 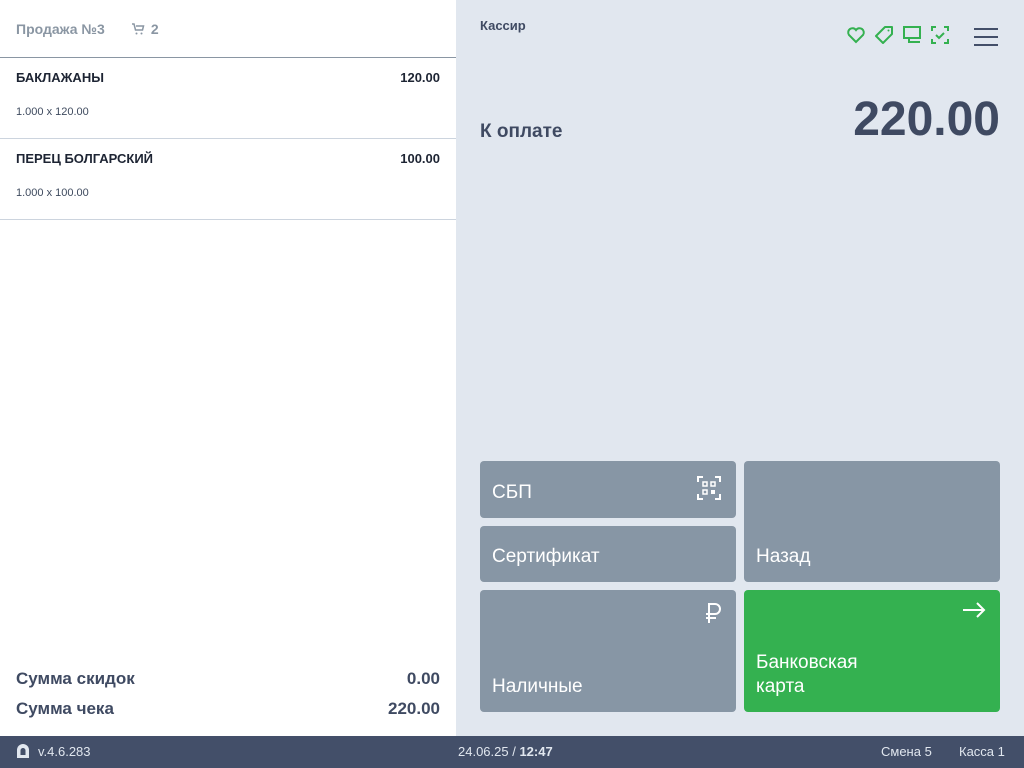 I want to click on heart-icon, so click(x=856, y=35).